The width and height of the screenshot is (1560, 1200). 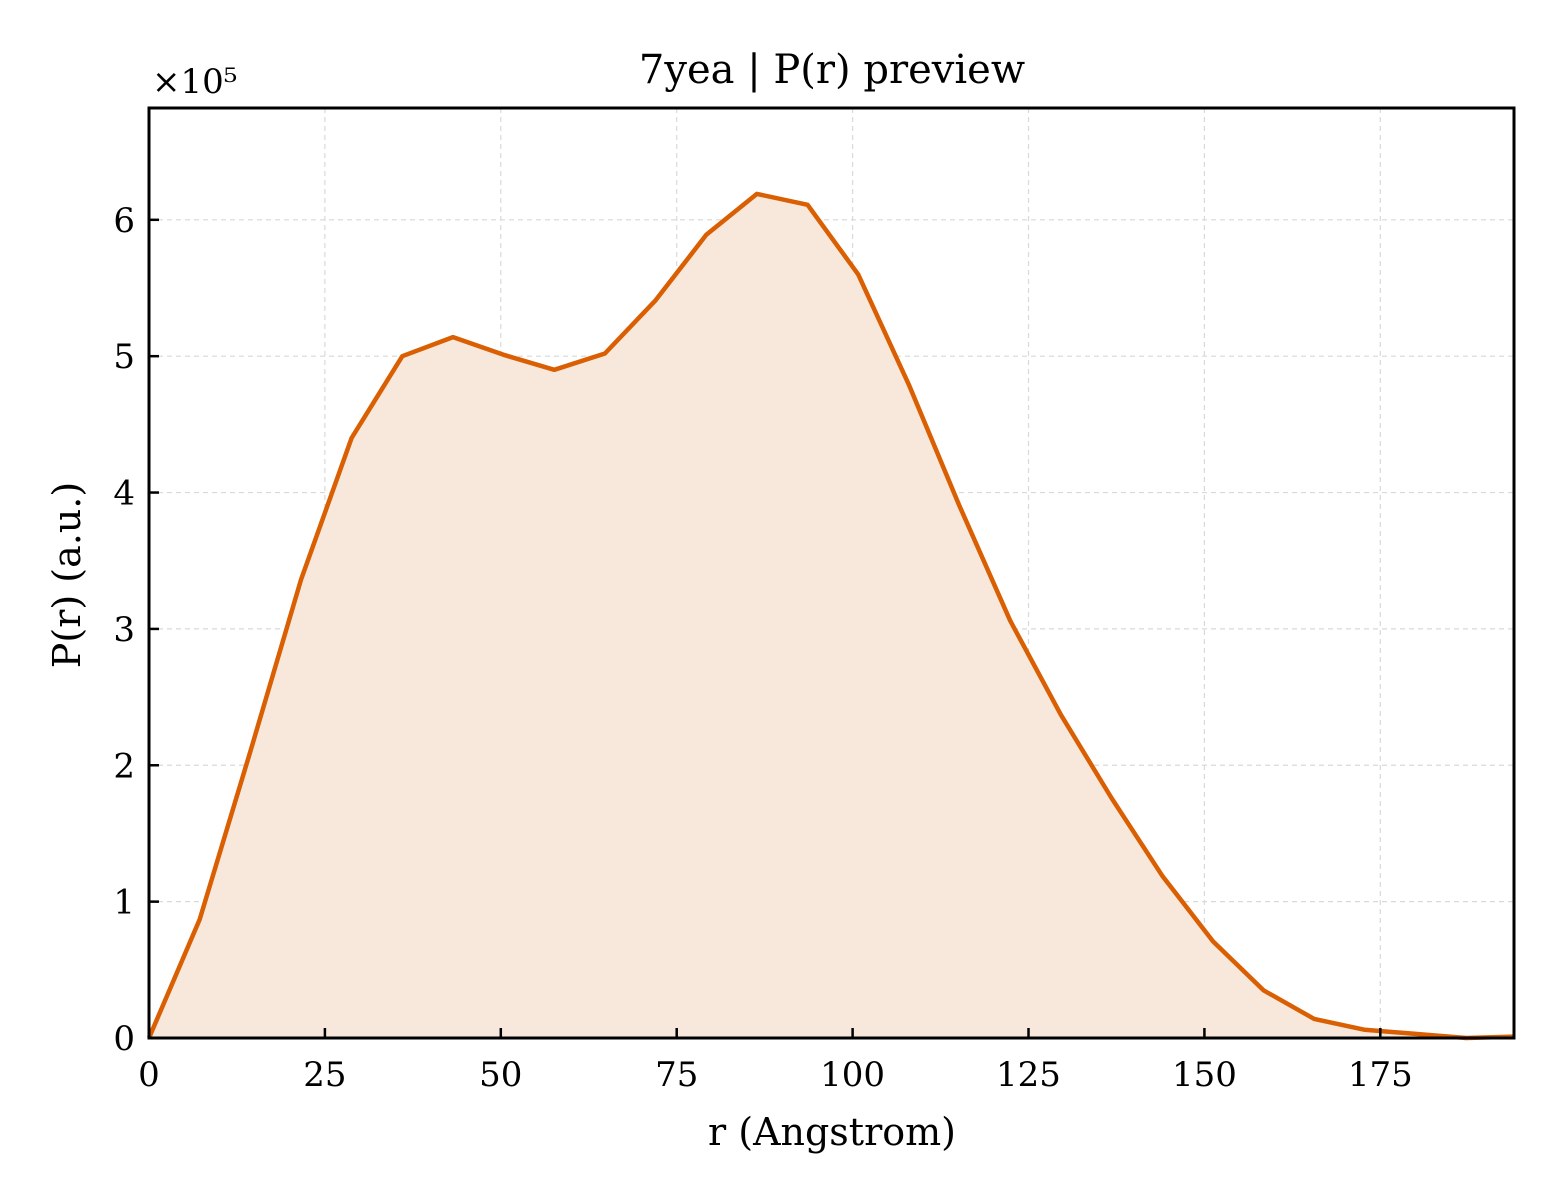 What do you see at coordinates (324, 1075) in the screenshot?
I see `x-tick-label: 25` at bounding box center [324, 1075].